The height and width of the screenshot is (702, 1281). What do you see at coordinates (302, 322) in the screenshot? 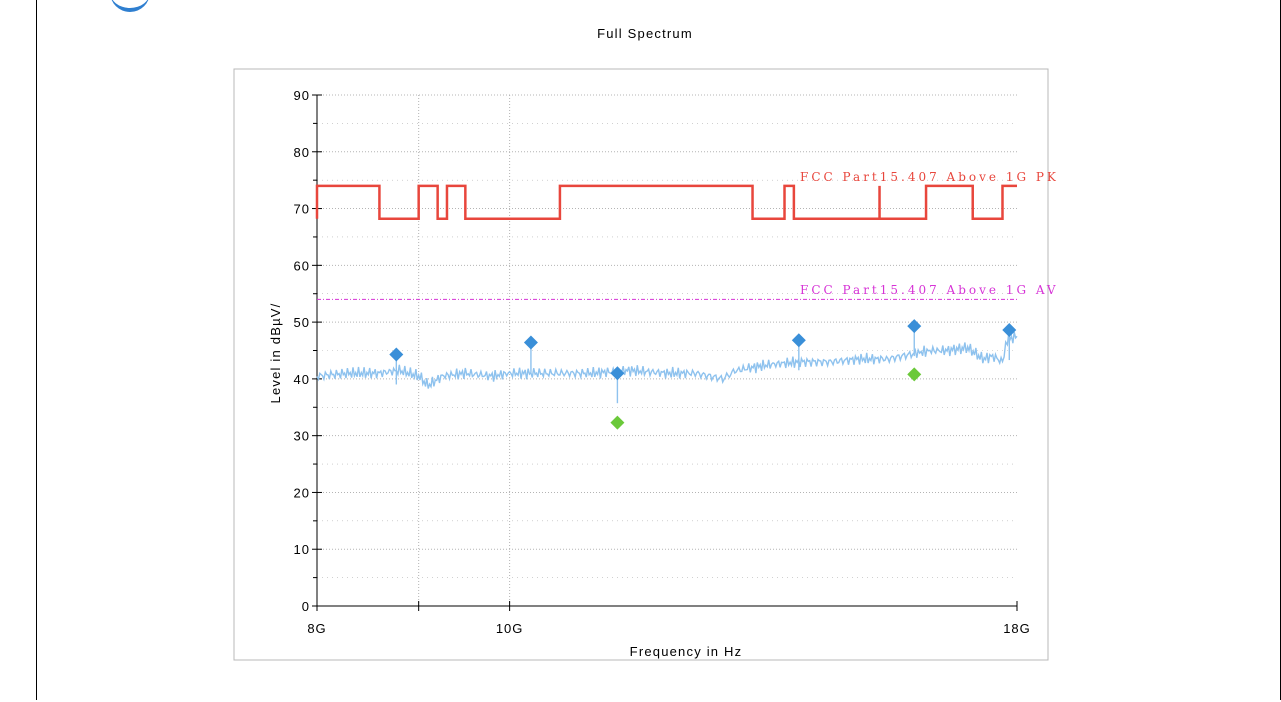
I see `y-tick-label: 50` at bounding box center [302, 322].